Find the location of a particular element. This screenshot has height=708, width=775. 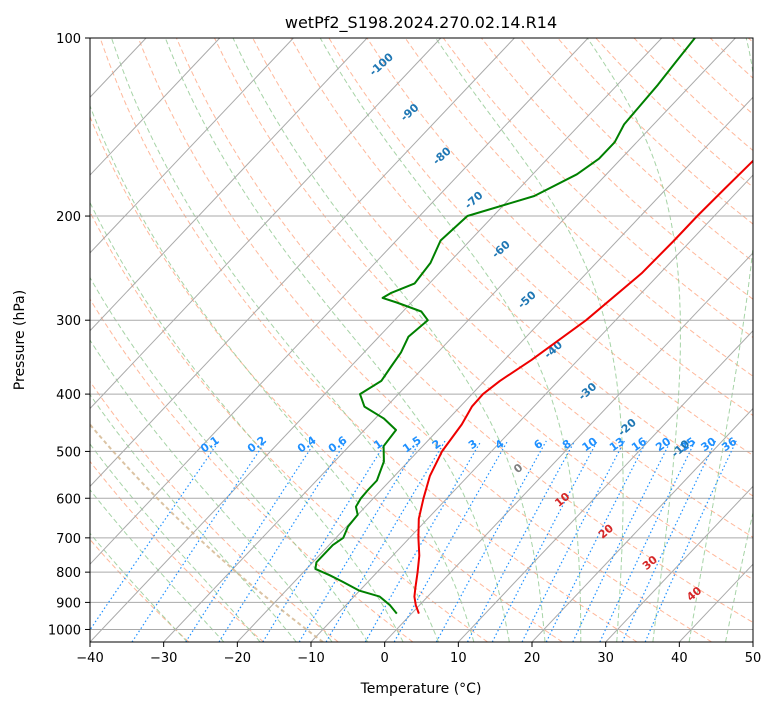

x-tick-label: −10 is located at coordinates (310, 658).